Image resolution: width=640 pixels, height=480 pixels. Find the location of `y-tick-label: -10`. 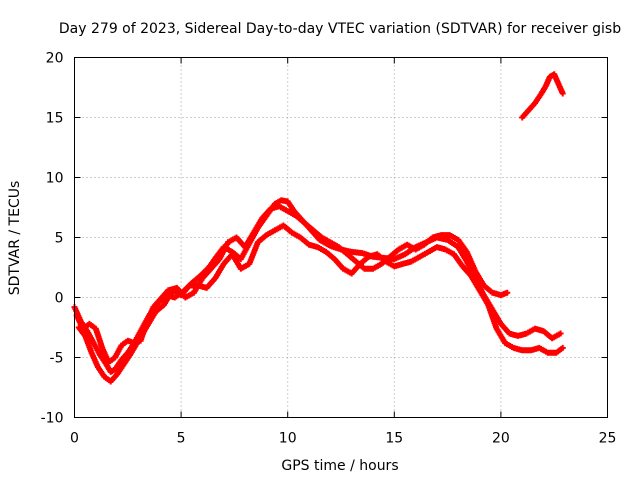

y-tick-label: -10 is located at coordinates (52, 419).